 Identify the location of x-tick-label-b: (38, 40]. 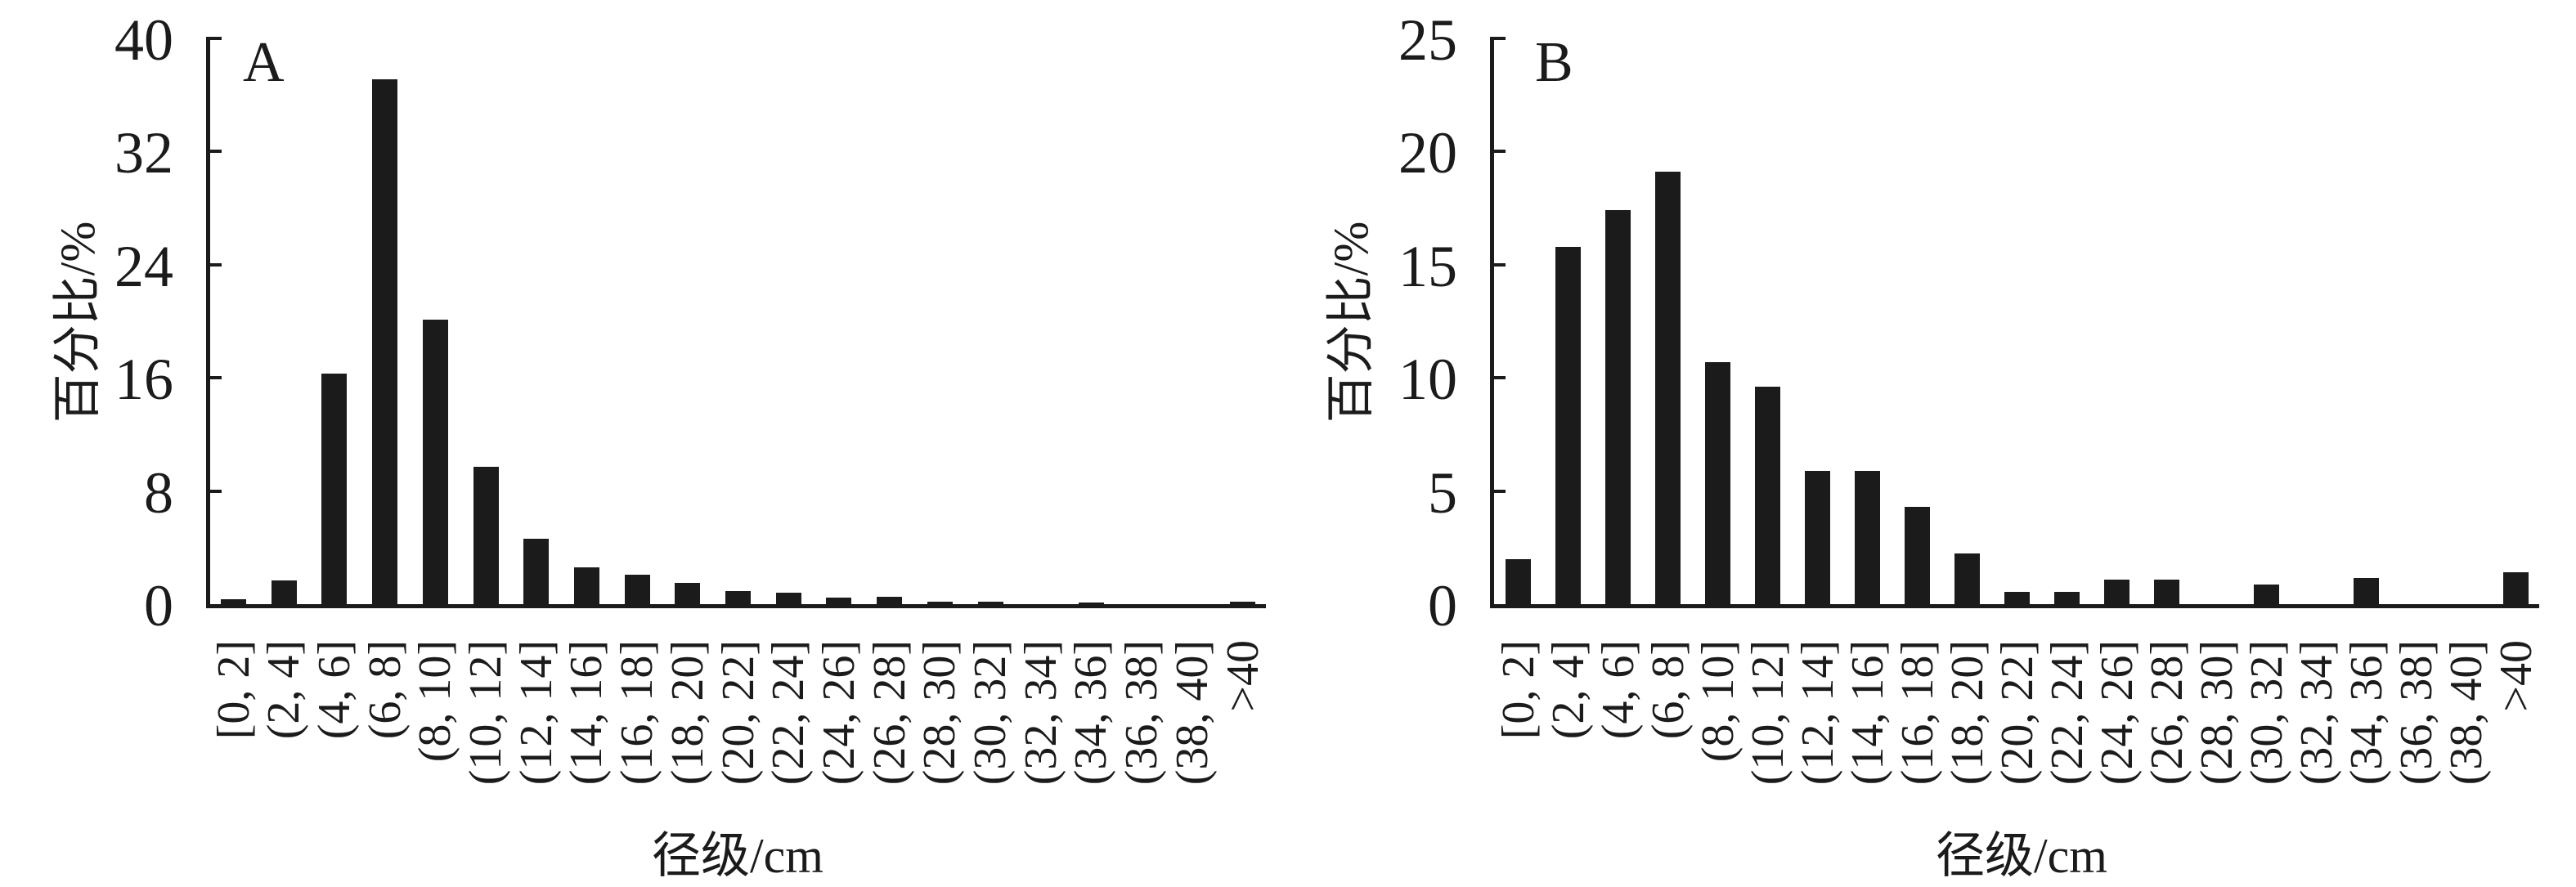
(2466, 713).